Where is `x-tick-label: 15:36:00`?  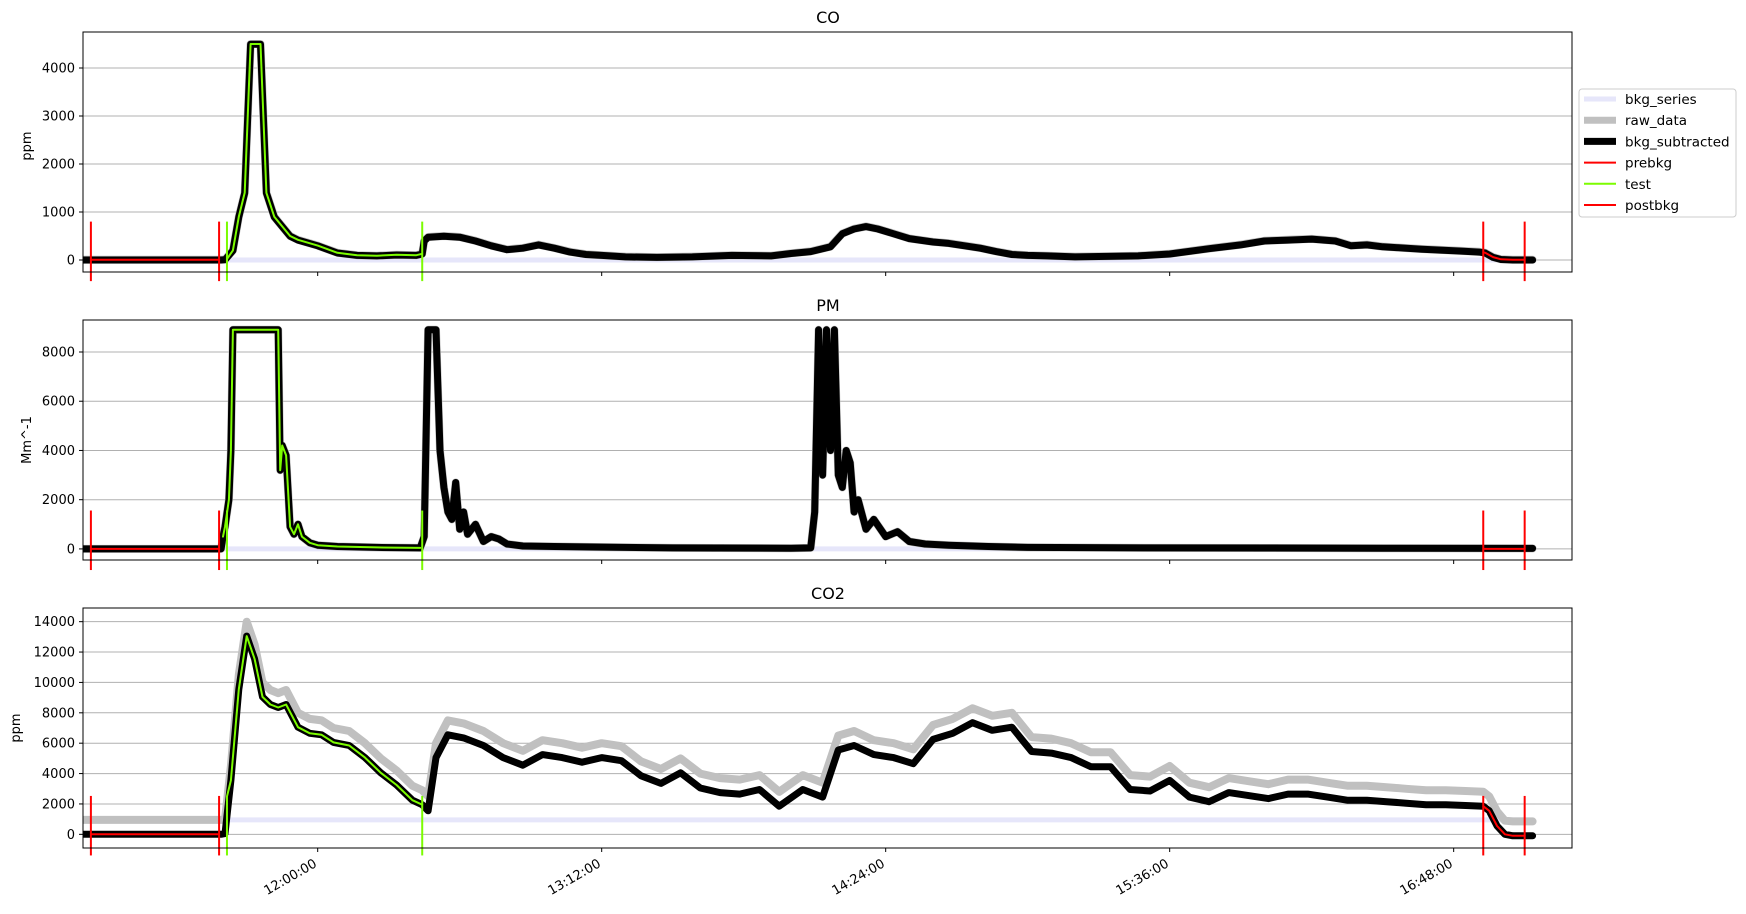 x-tick-label: 15:36:00 is located at coordinates (1143, 877).